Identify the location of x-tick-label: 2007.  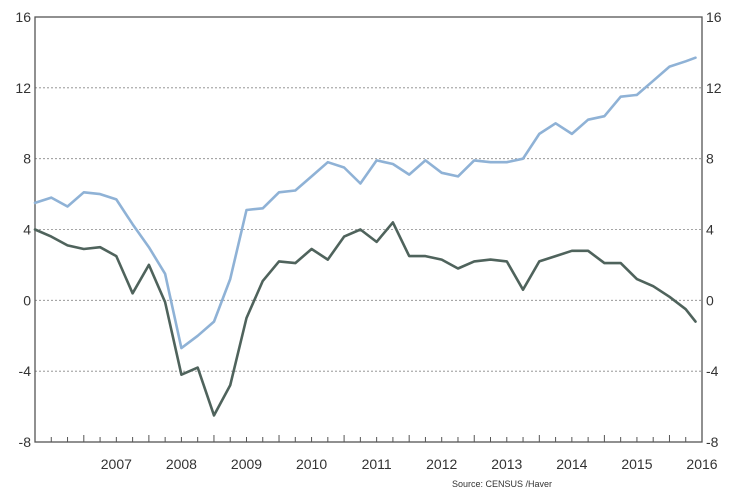
(116, 464).